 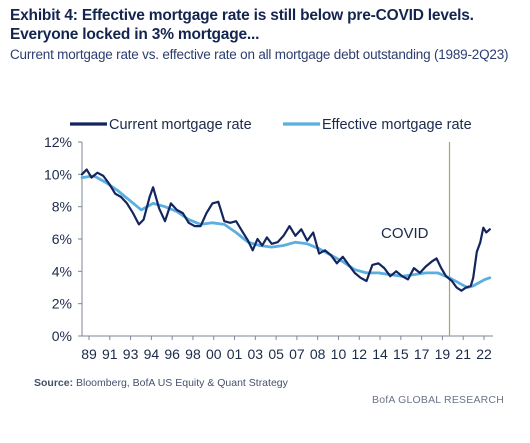 What do you see at coordinates (152, 354) in the screenshot?
I see `x-tick-label: 94` at bounding box center [152, 354].